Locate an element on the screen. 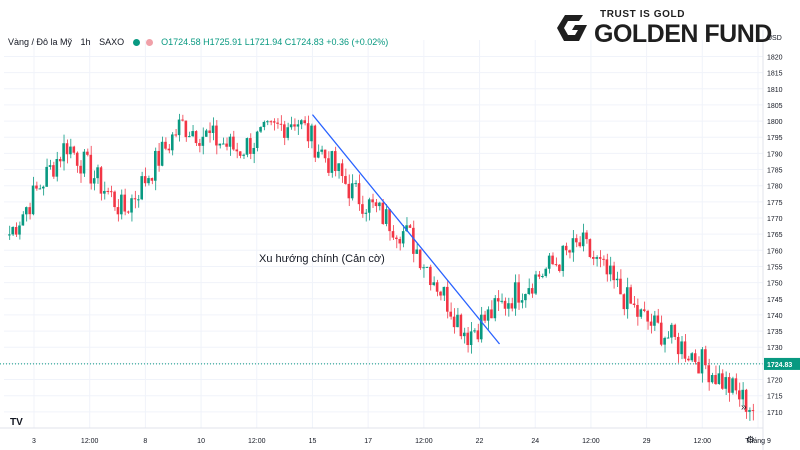  settings-gear-icon: ⚙ is located at coordinates (750, 440).